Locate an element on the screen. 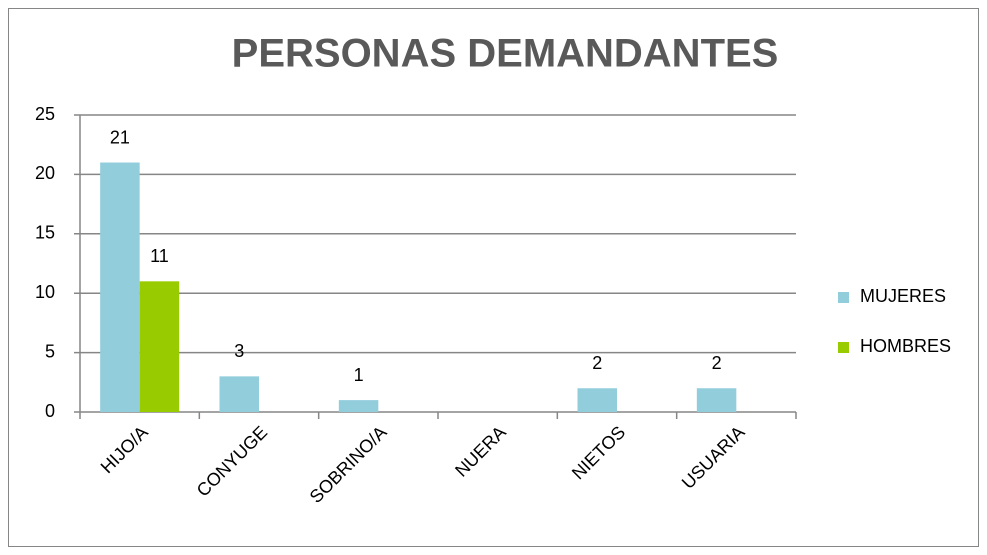  y-tick-label: 20 is located at coordinates (45, 173).